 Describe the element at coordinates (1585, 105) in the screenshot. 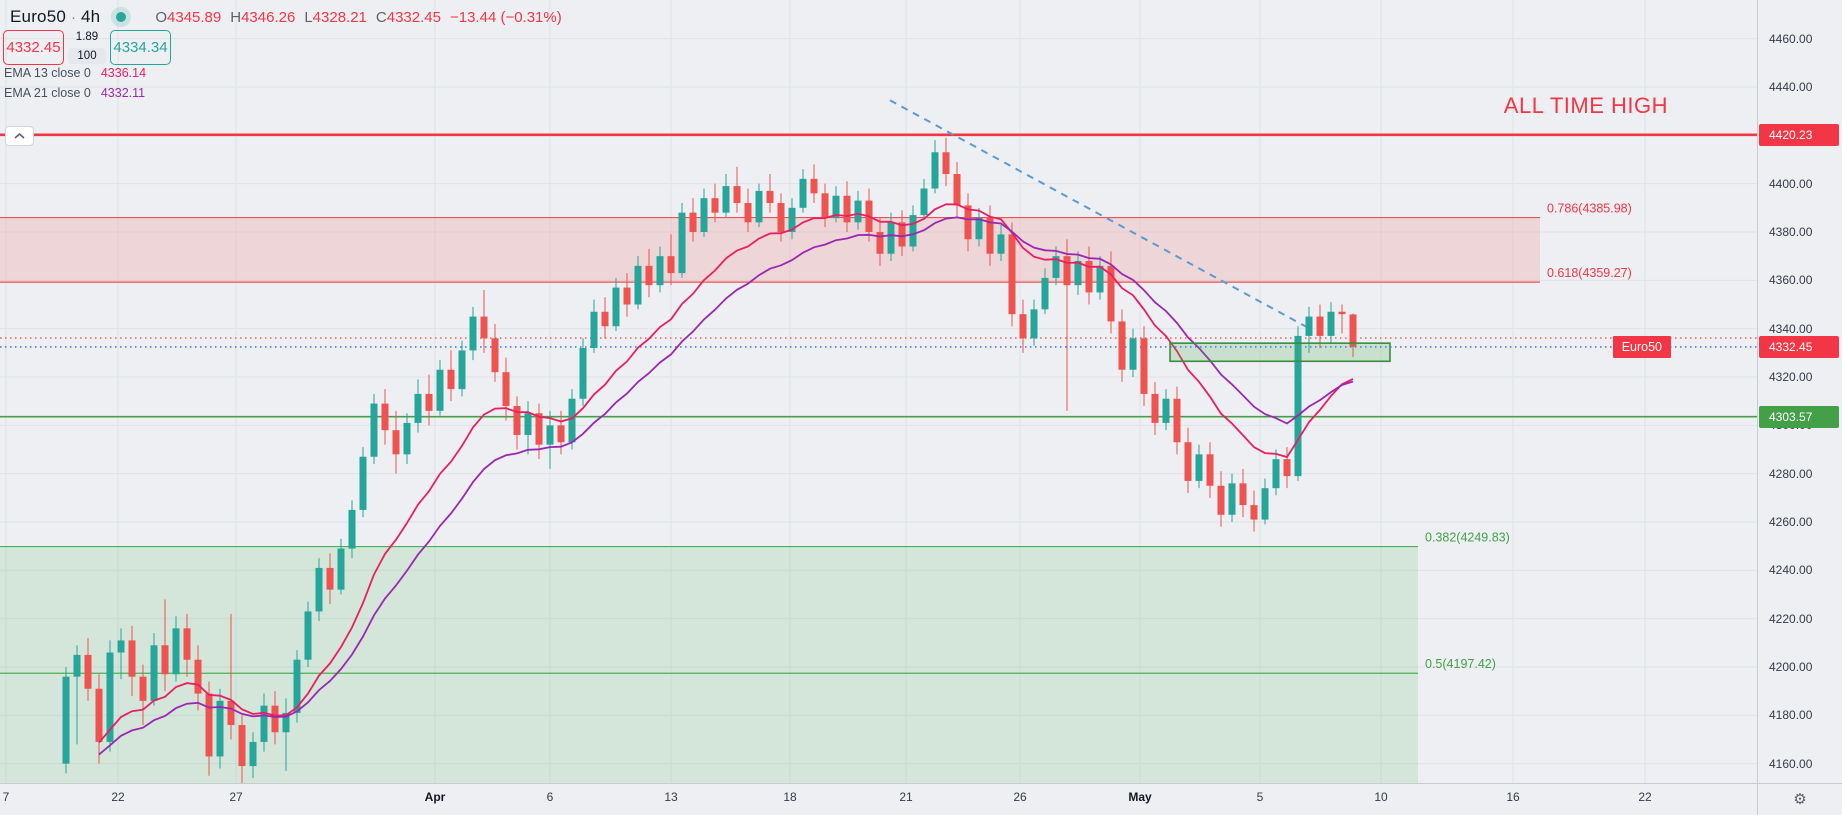

I see `all-time-high-annotation: ALL TIME HIGH` at that location.